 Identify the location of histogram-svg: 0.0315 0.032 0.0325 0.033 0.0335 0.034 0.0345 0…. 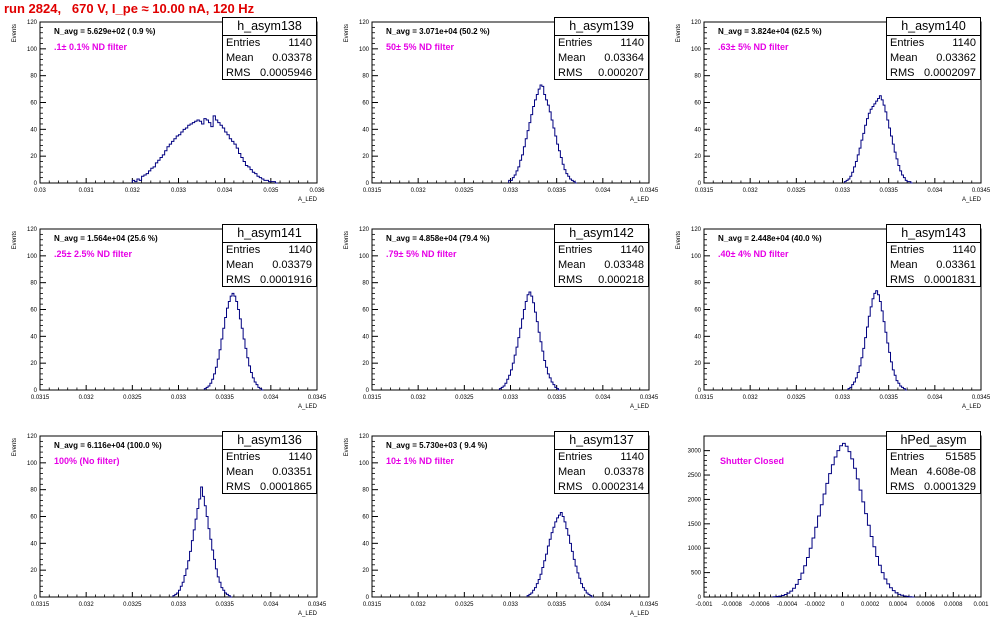
(833, 111).